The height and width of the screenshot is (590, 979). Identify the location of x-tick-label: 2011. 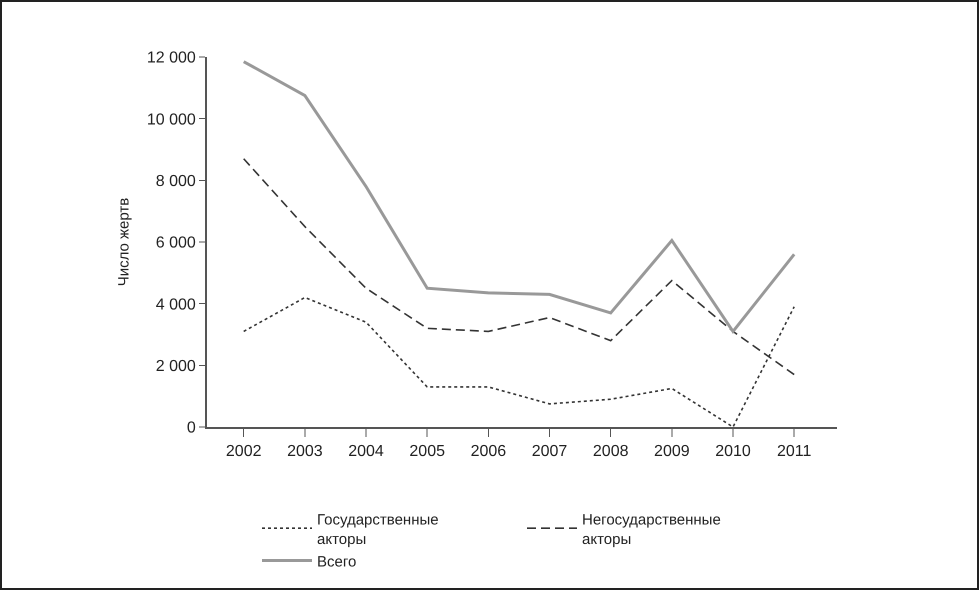
(794, 451).